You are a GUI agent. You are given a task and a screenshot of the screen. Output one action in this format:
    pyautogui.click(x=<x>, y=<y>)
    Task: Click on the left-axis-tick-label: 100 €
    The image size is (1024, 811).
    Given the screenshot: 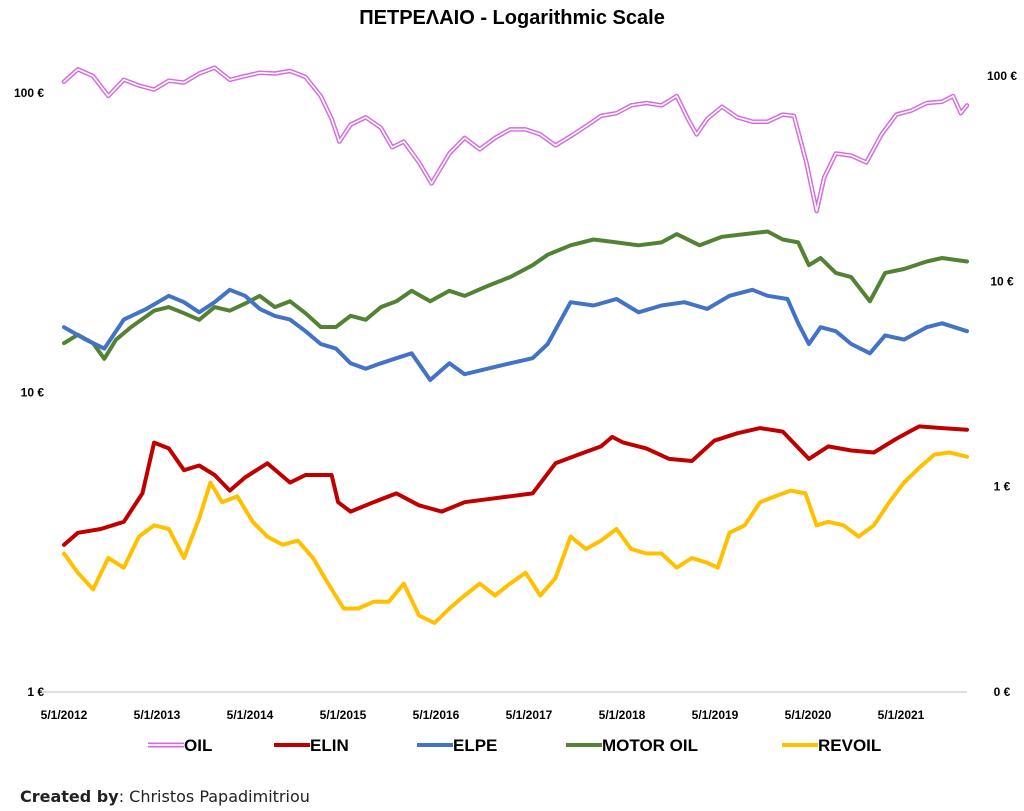 What is the action you would take?
    pyautogui.click(x=29, y=93)
    